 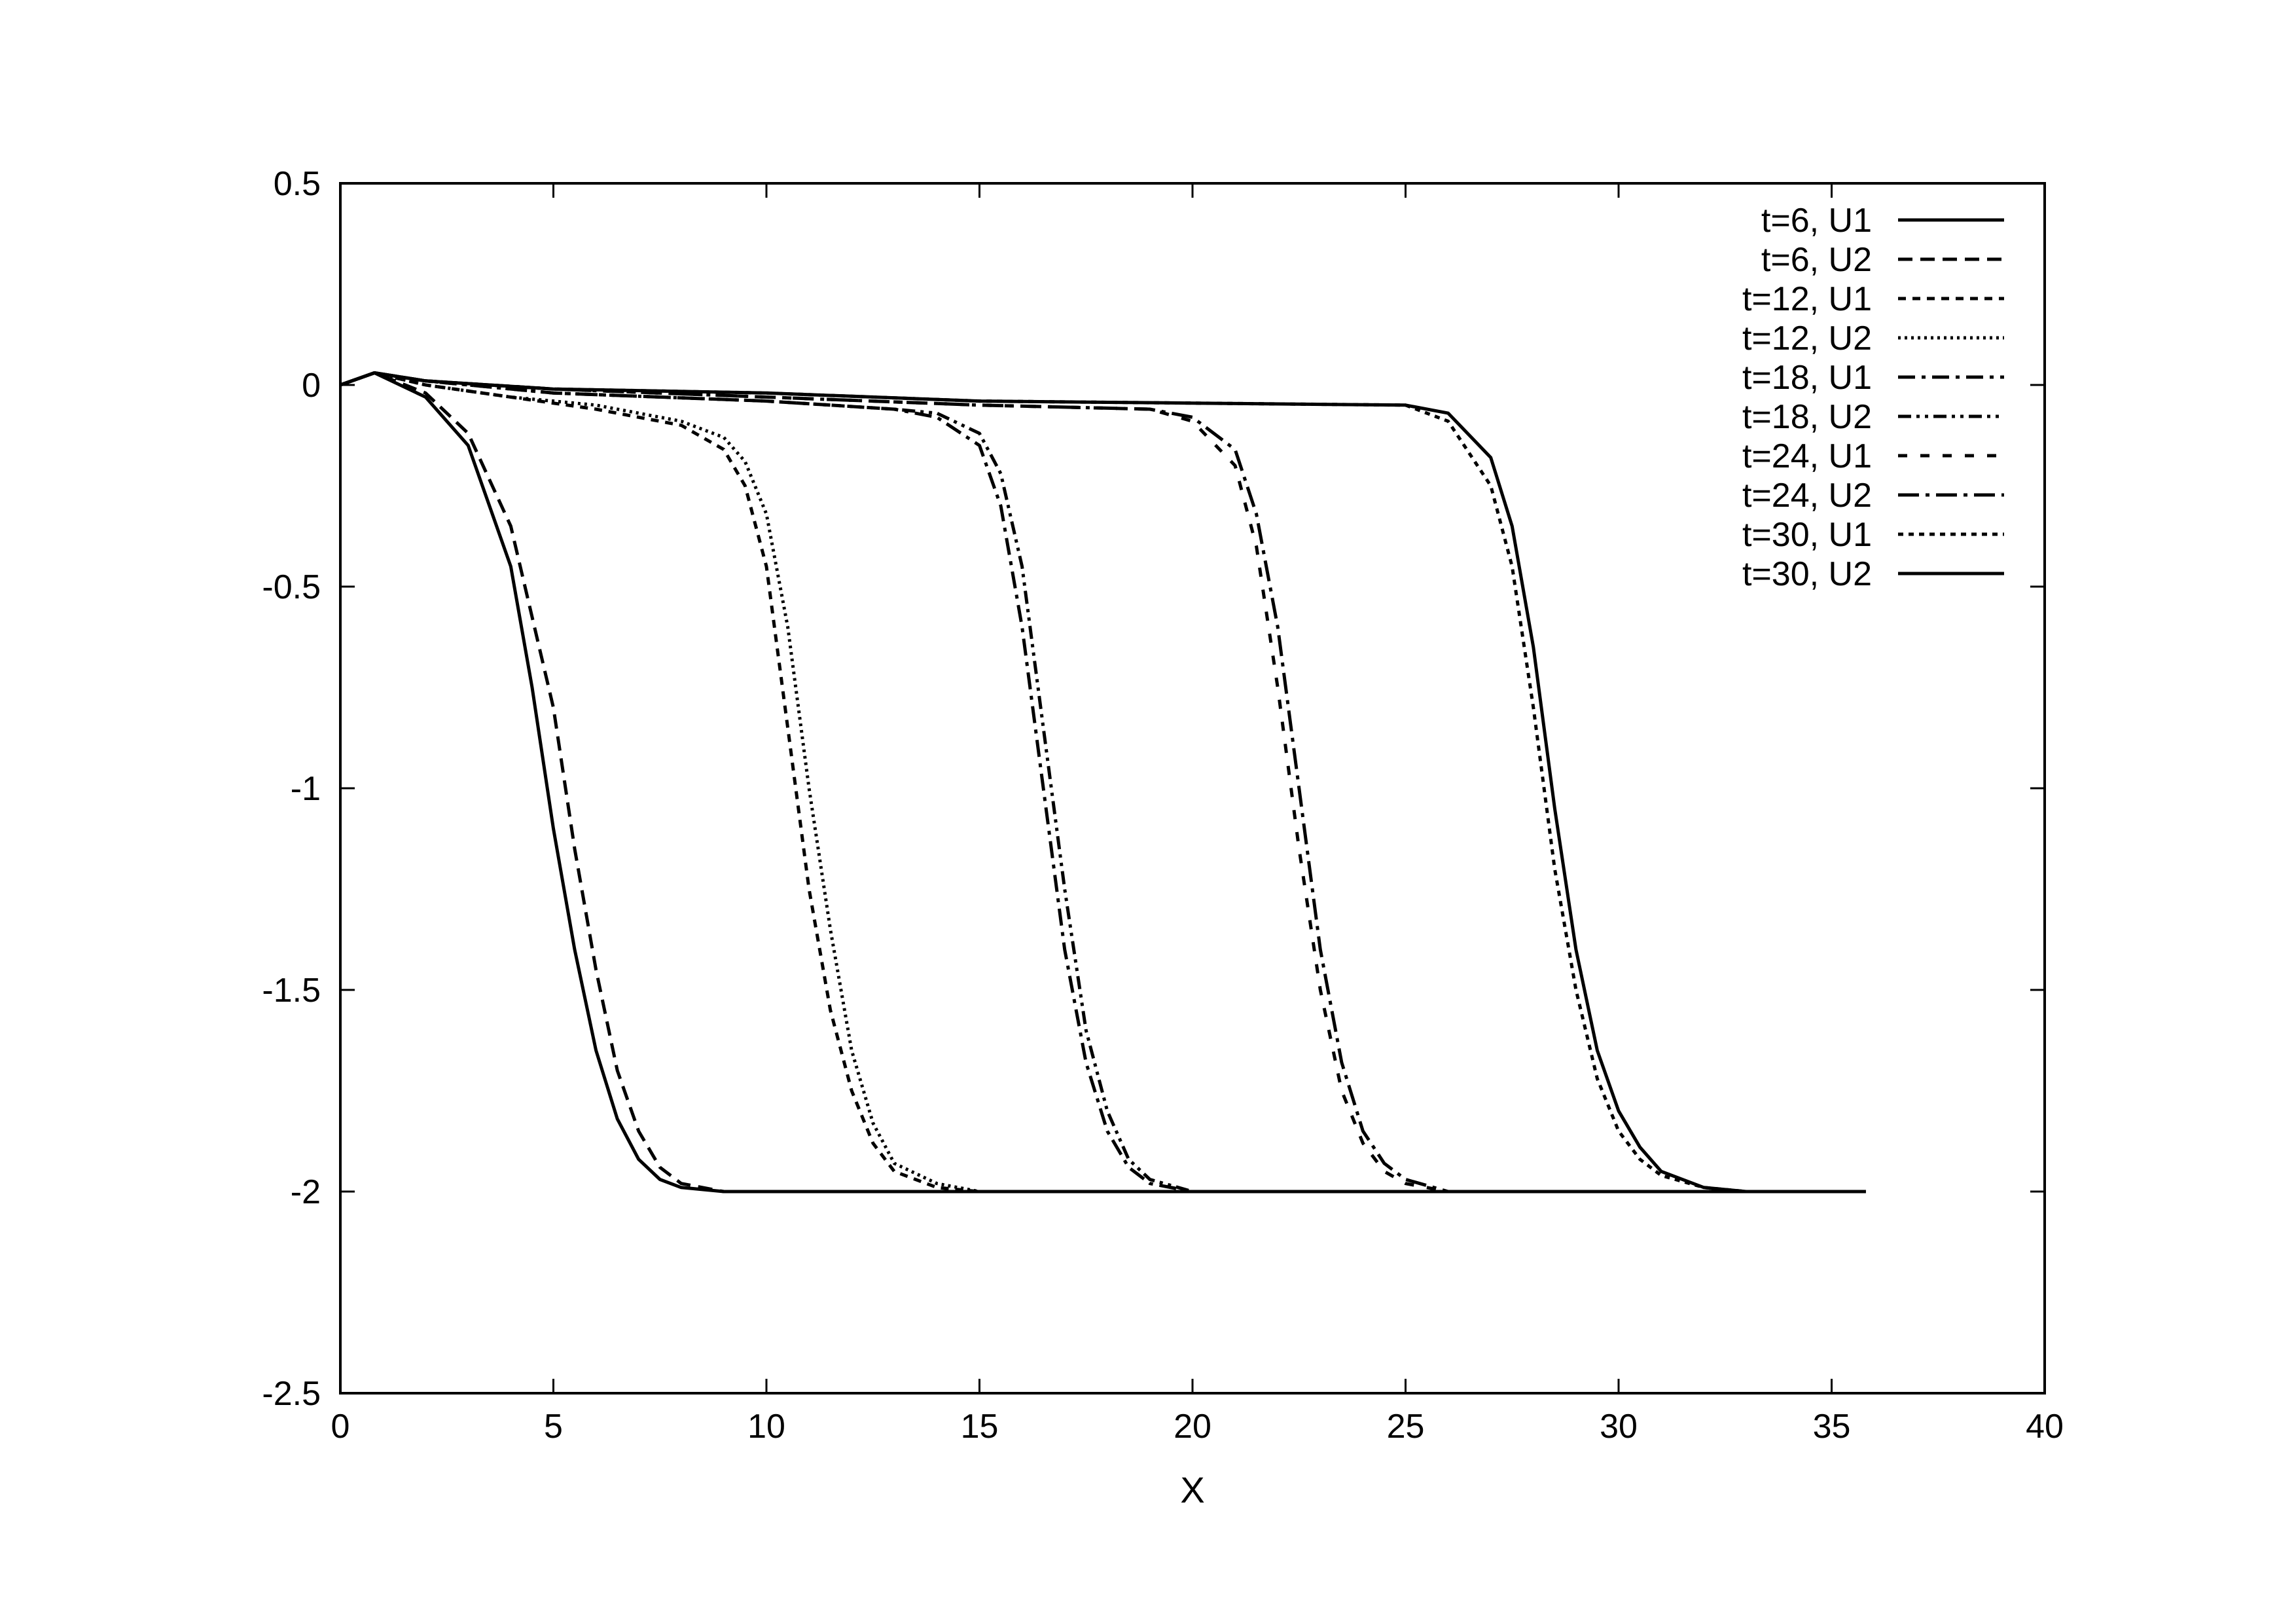 What do you see at coordinates (1816, 260) in the screenshot?
I see `legend-label: t=6, U2` at bounding box center [1816, 260].